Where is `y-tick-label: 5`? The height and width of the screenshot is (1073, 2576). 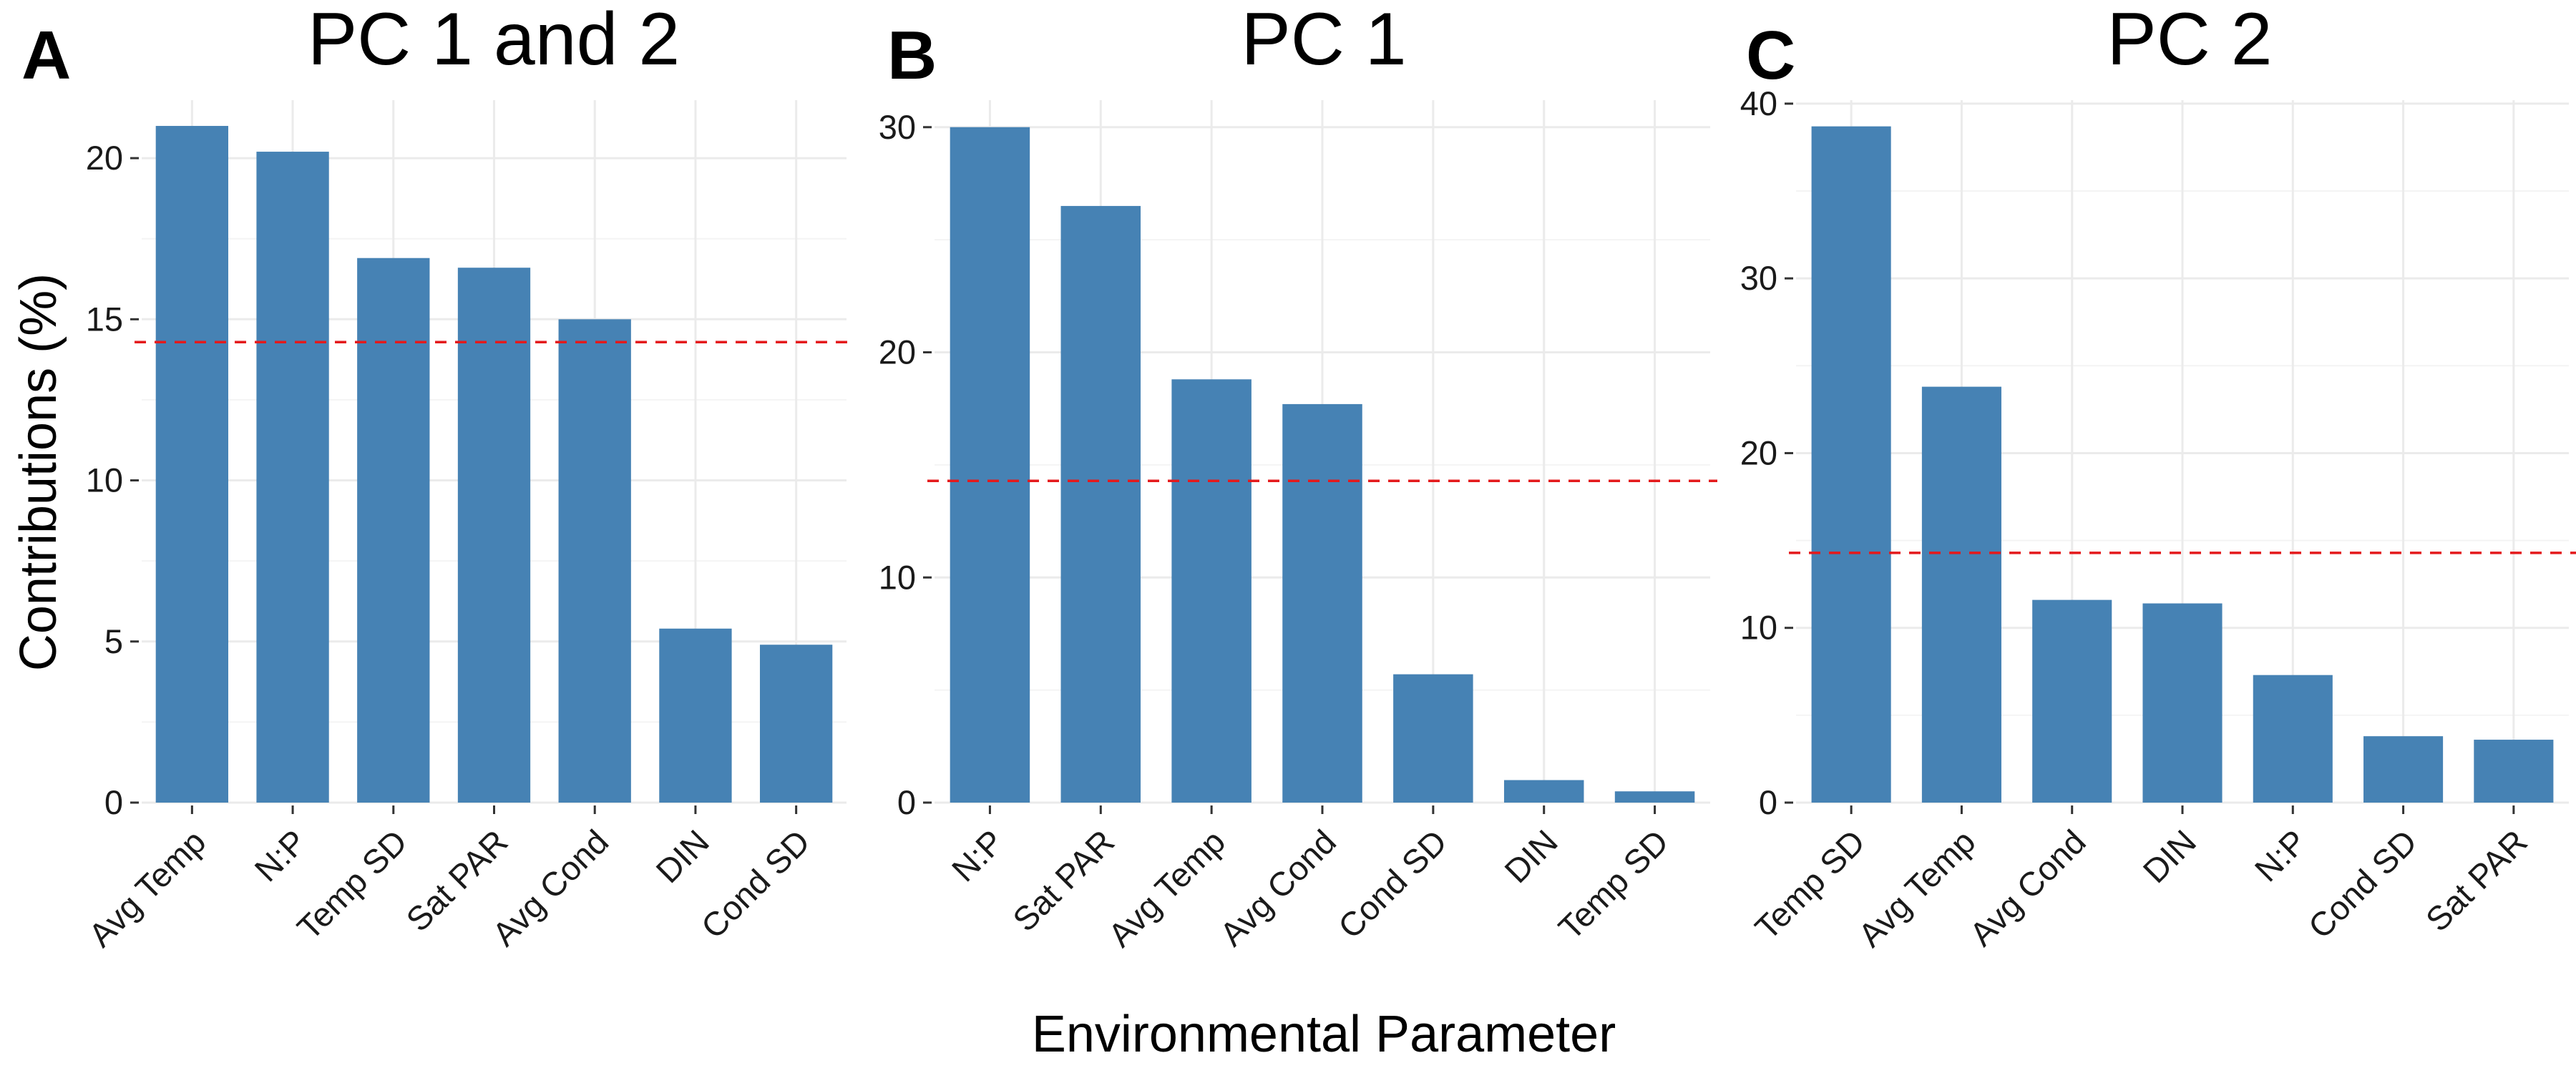 y-tick-label: 5 is located at coordinates (113, 641).